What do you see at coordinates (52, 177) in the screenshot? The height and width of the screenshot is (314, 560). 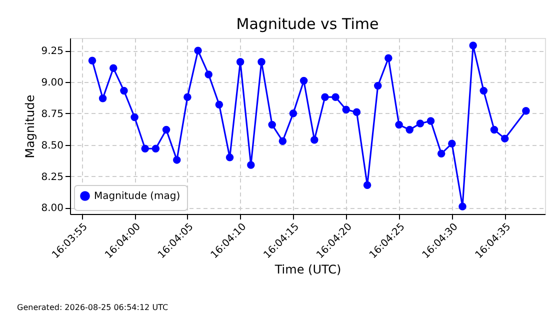 I see `y-tick-label: 8.25` at bounding box center [52, 177].